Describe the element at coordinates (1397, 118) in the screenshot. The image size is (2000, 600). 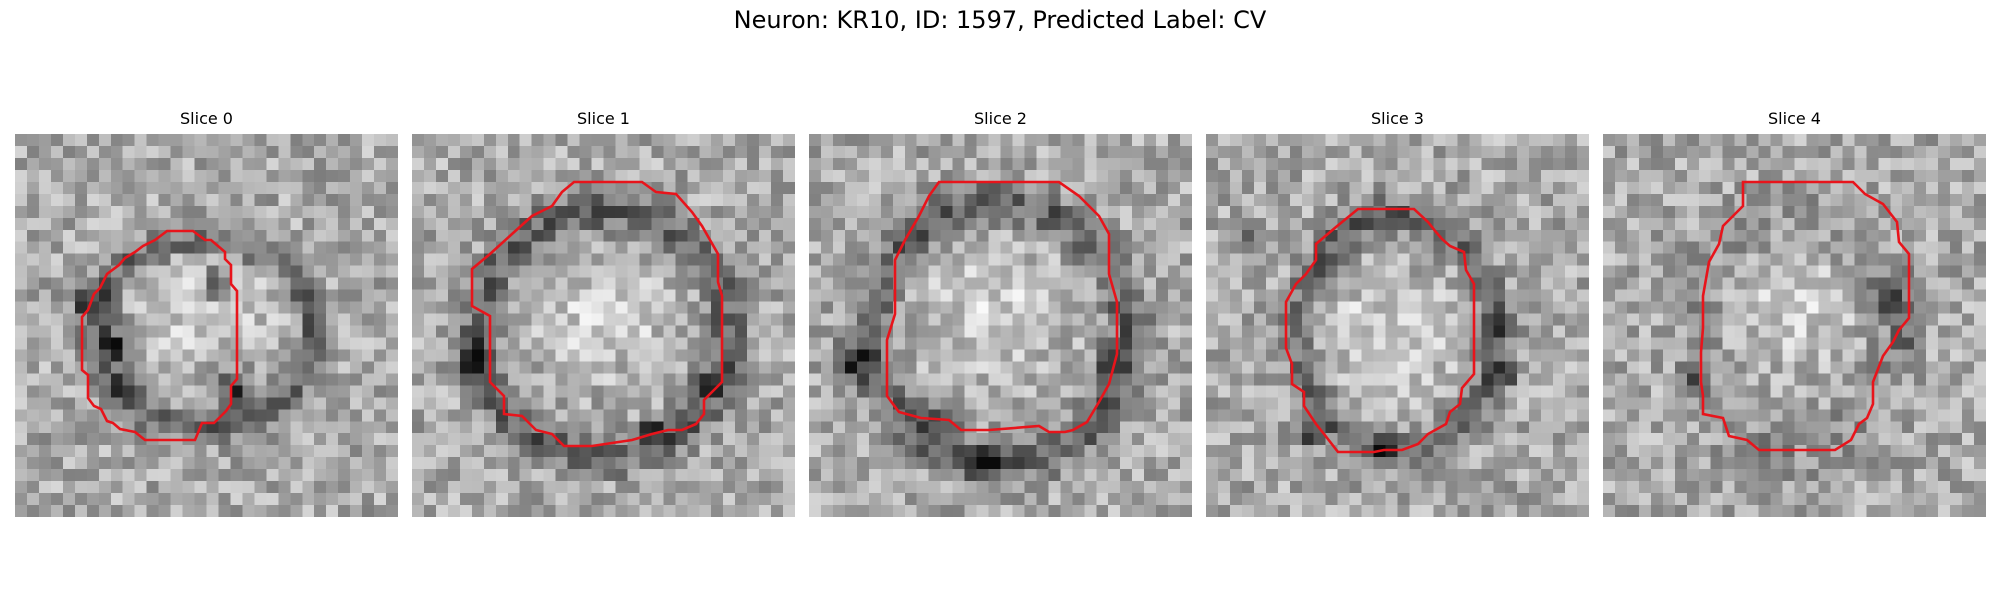
I see `slice-title: Slice 3` at that location.